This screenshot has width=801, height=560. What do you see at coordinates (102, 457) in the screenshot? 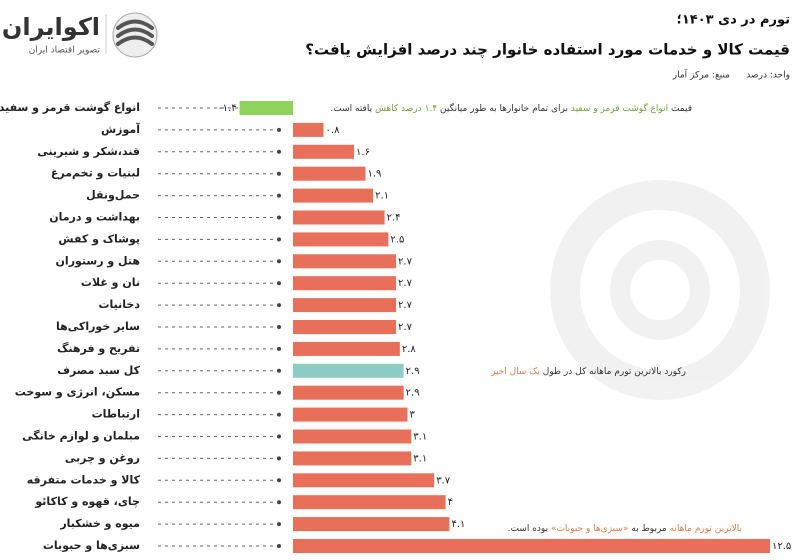
I see `category-label: روغن و چربی` at bounding box center [102, 457].